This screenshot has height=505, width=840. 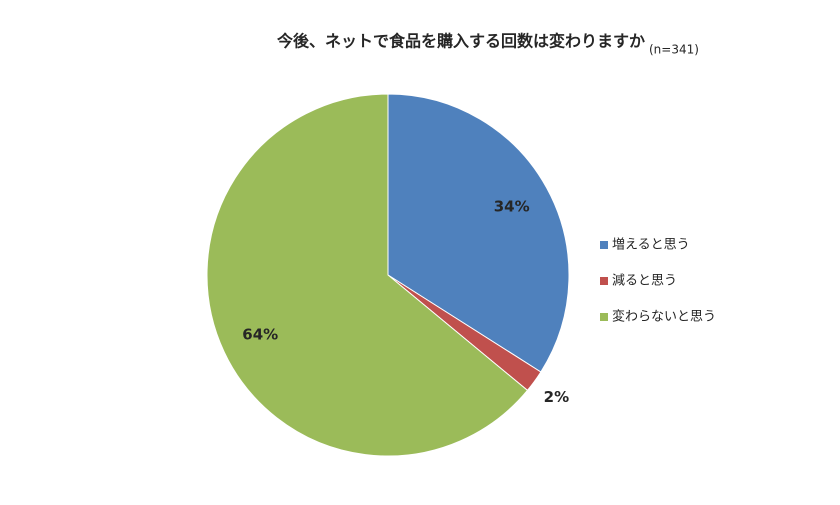 What do you see at coordinates (644, 281) in the screenshot?
I see `legend-label: 減ると思う` at bounding box center [644, 281].